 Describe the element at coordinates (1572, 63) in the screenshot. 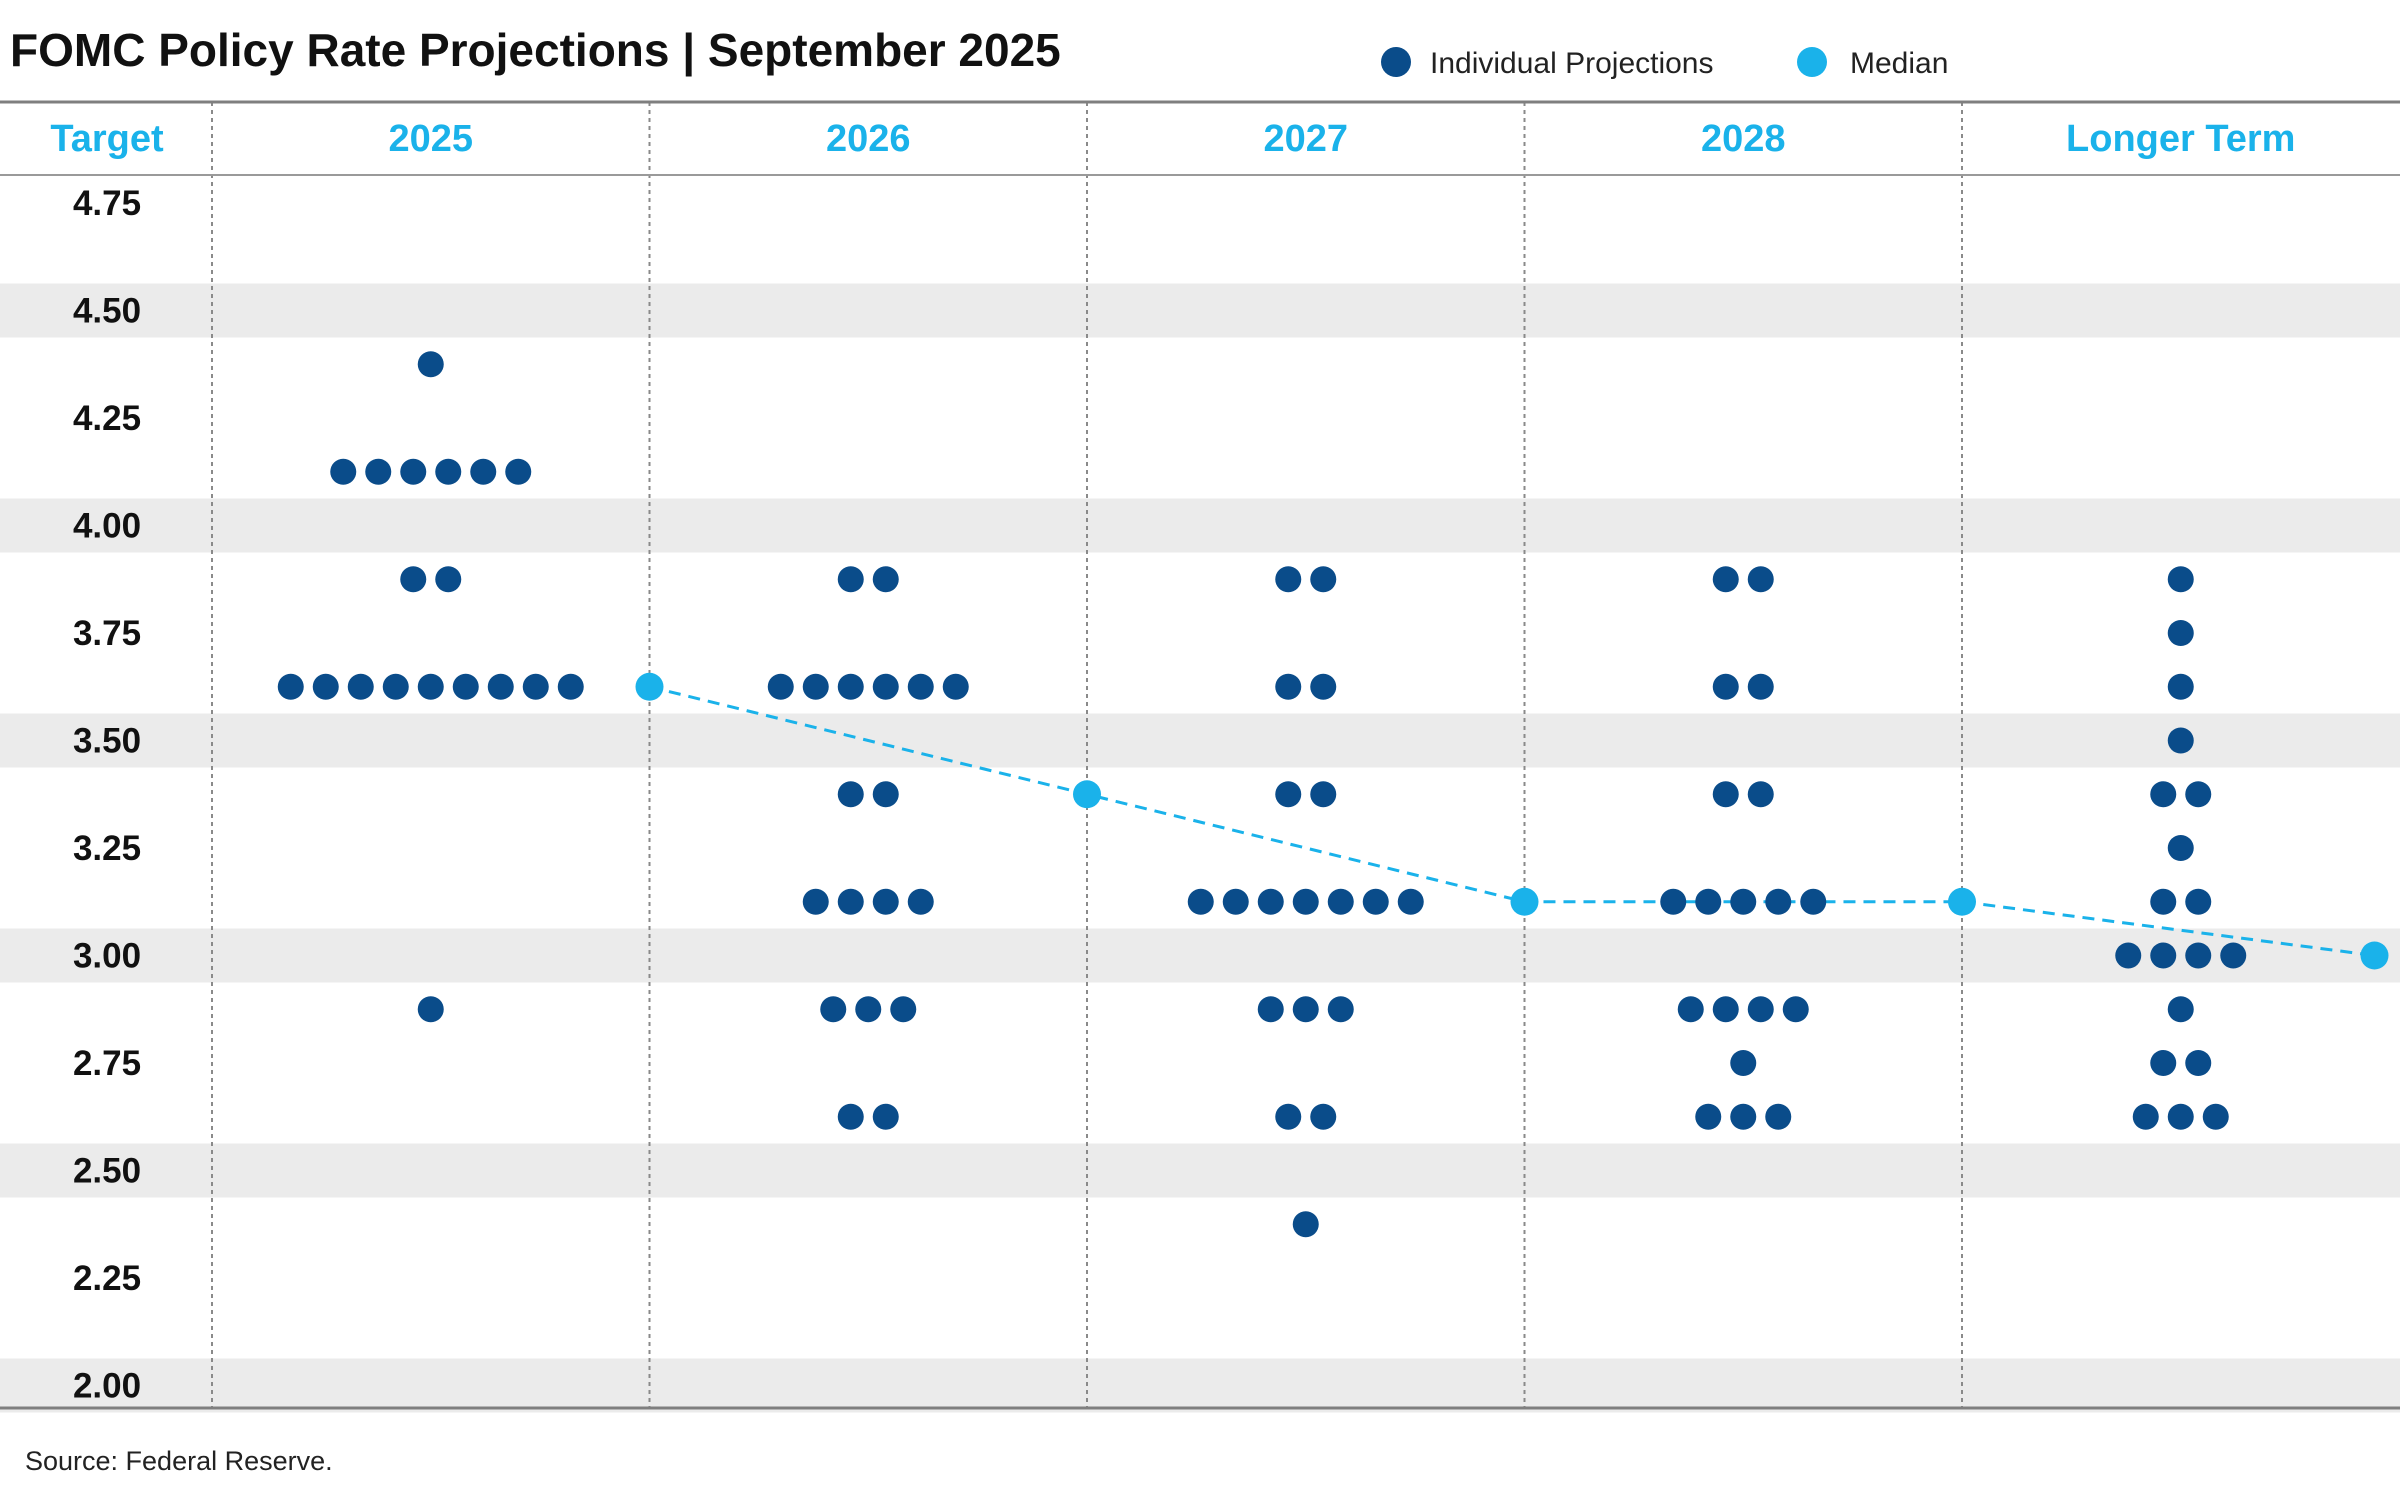

I see `legend-individual-label: Individual Projections` at that location.